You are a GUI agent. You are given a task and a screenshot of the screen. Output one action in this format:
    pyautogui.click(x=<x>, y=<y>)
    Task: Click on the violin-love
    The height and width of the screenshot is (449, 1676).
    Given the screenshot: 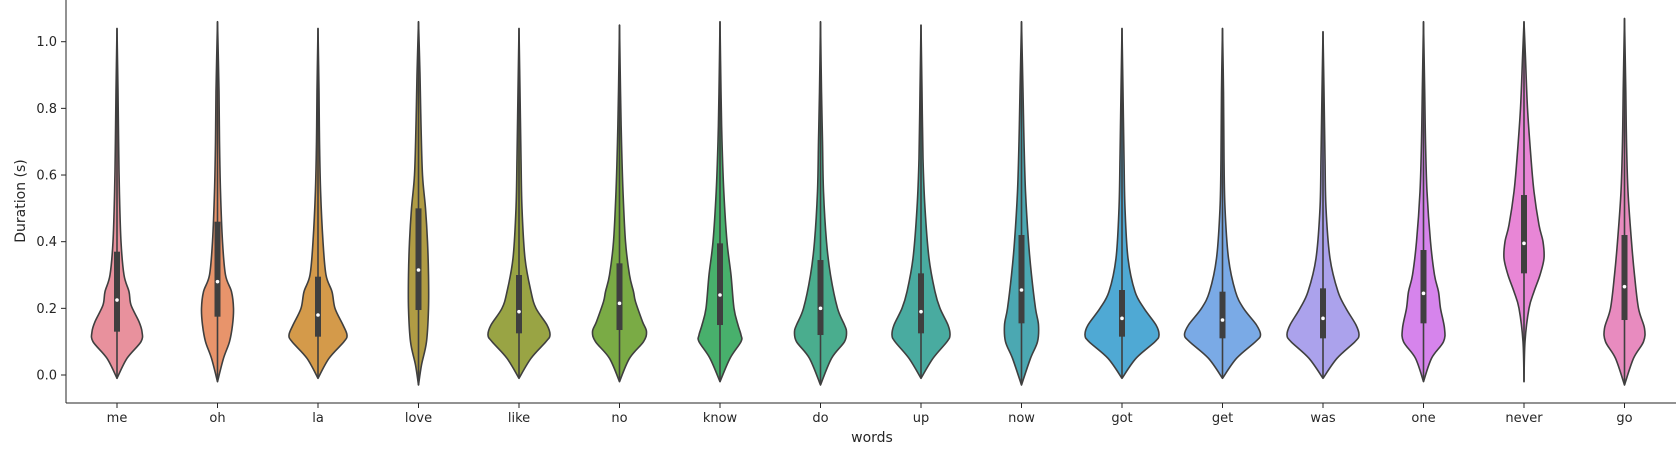 What is the action you would take?
    pyautogui.click(x=418, y=203)
    